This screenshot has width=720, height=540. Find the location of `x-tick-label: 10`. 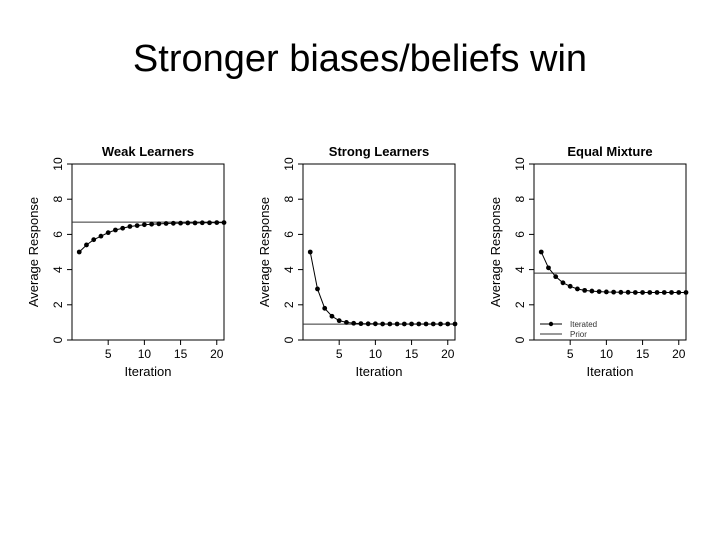

x-tick-label: 10 is located at coordinates (376, 354).